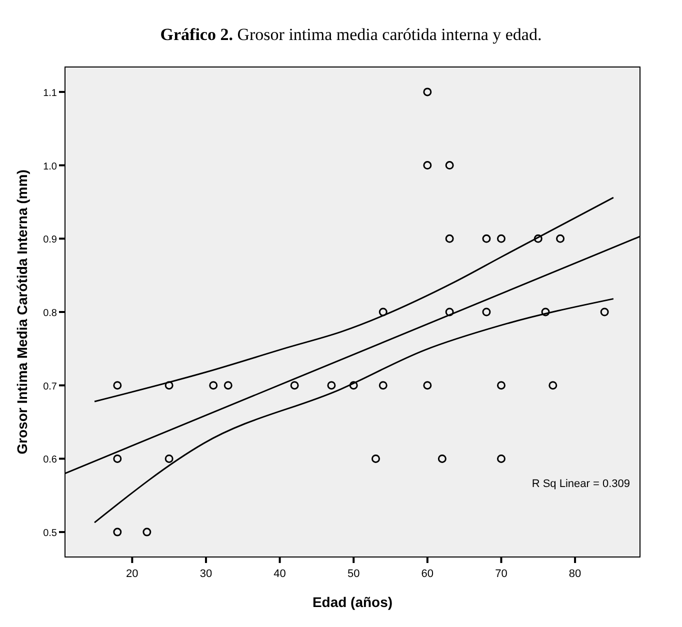 The width and height of the screenshot is (682, 627). I want to click on chart-title: Gráfico 2. Grosor intima media carótida interna y edad., so click(351, 34).